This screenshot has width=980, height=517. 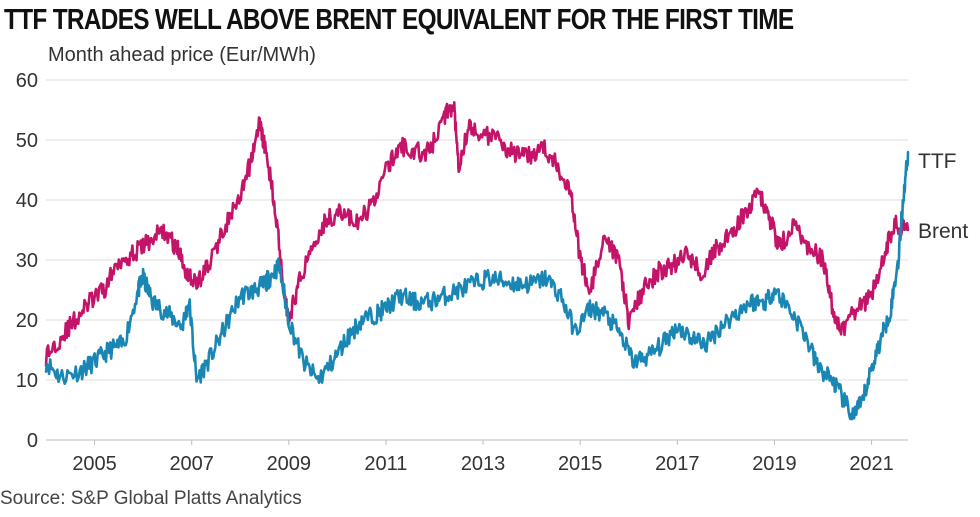 I want to click on series-label-brent: Brent, so click(x=943, y=231).